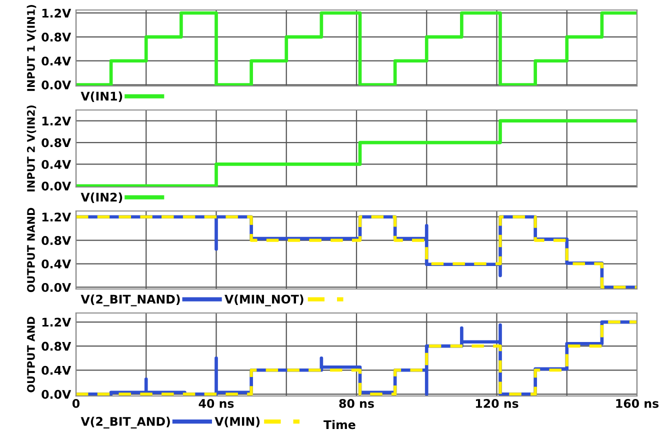 This screenshot has width=664, height=441. I want to click on x-tick-label: 160 ns, so click(637, 403).